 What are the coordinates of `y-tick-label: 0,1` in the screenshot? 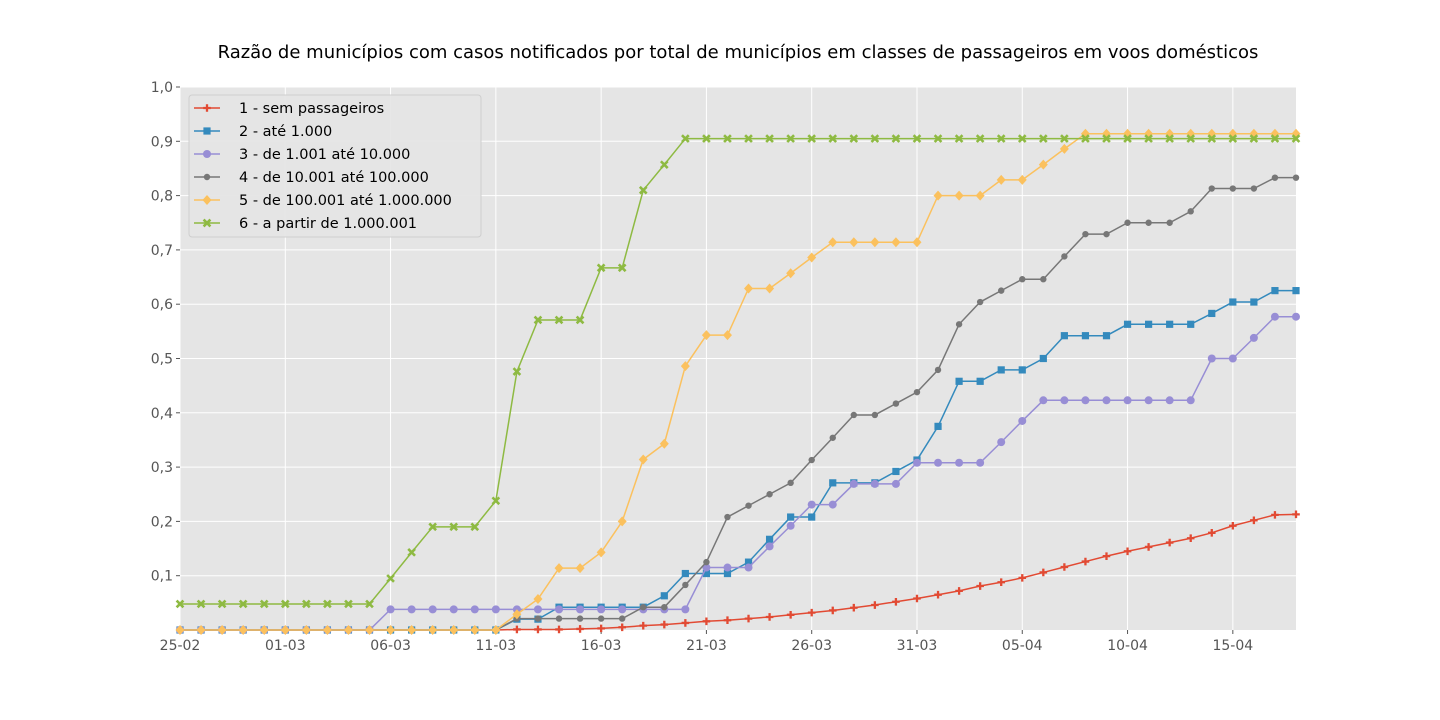 It's located at (162, 577).